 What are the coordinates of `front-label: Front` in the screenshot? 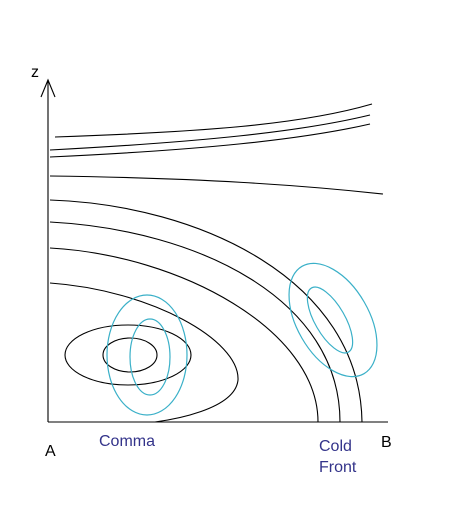 It's located at (338, 467).